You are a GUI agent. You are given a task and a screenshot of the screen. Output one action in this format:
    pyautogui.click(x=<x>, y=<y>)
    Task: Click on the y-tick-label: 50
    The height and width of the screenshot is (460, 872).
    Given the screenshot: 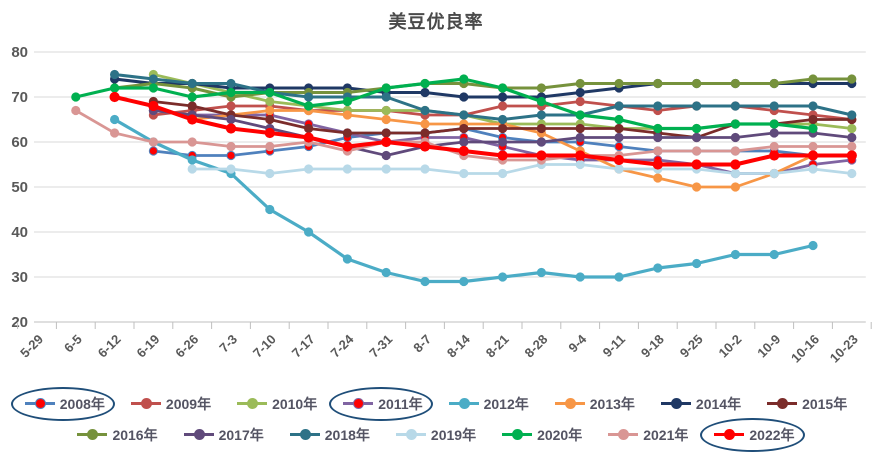 What is the action you would take?
    pyautogui.click(x=19, y=187)
    